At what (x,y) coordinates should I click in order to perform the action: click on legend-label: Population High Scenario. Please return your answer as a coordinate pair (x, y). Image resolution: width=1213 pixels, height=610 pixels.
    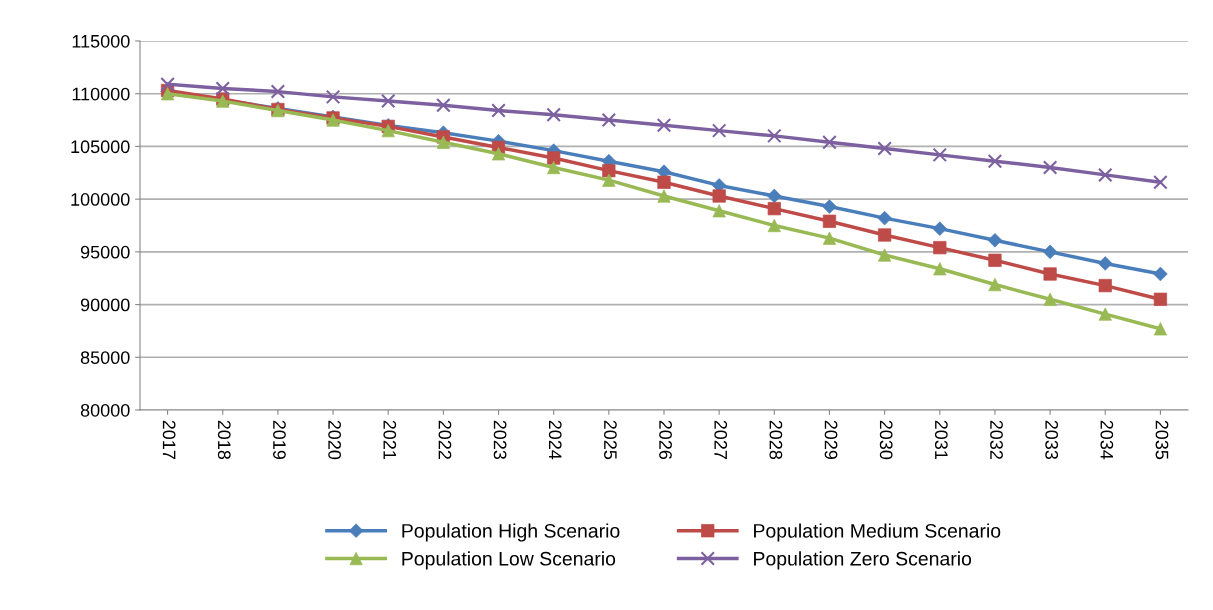
    Looking at the image, I should click on (511, 532).